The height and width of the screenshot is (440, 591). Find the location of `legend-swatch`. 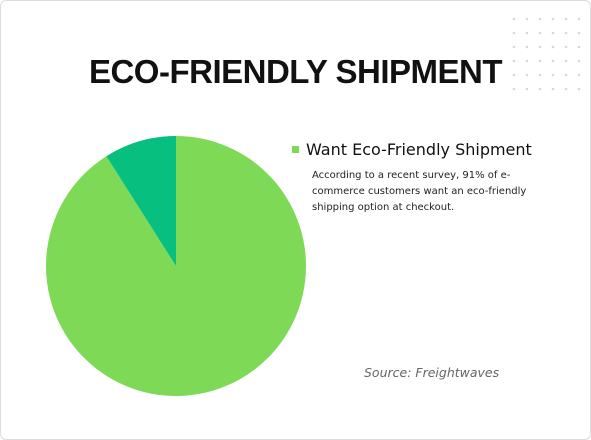

legend-swatch is located at coordinates (295, 149).